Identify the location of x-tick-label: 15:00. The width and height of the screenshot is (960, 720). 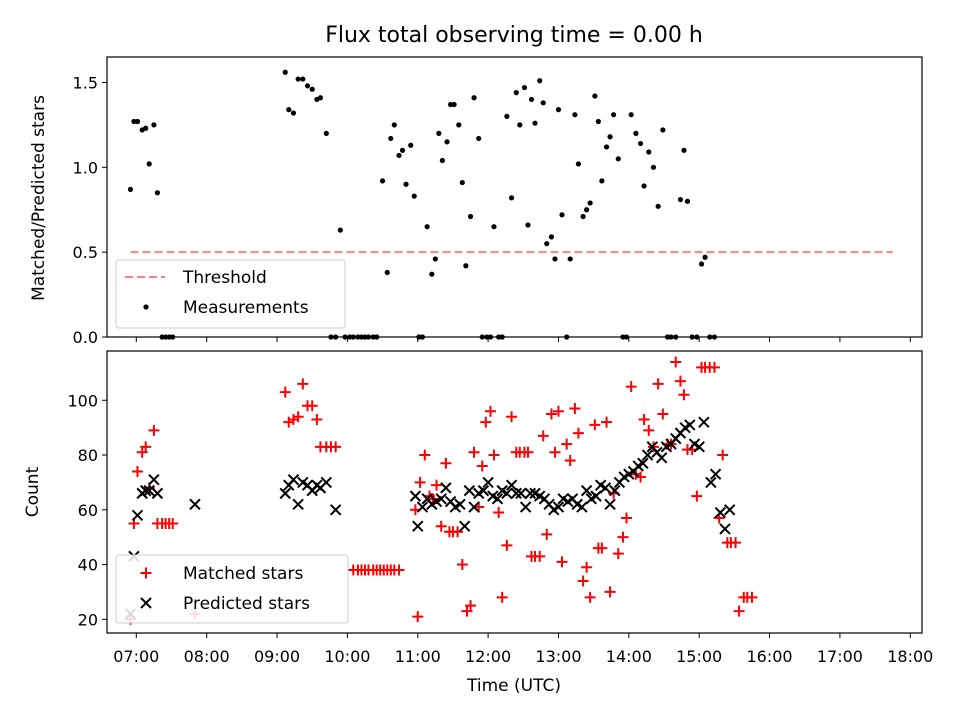
(699, 656).